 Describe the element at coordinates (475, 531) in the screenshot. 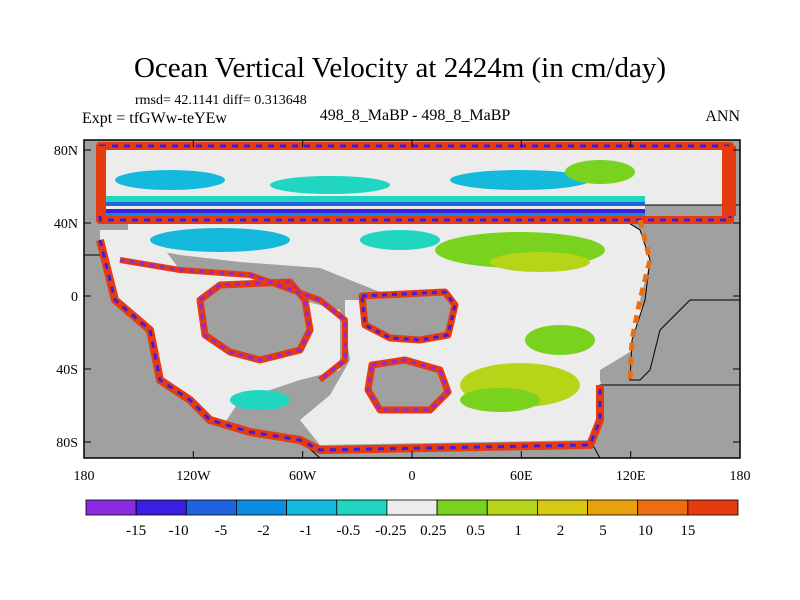

I see `colorbar-label: 0.5` at that location.